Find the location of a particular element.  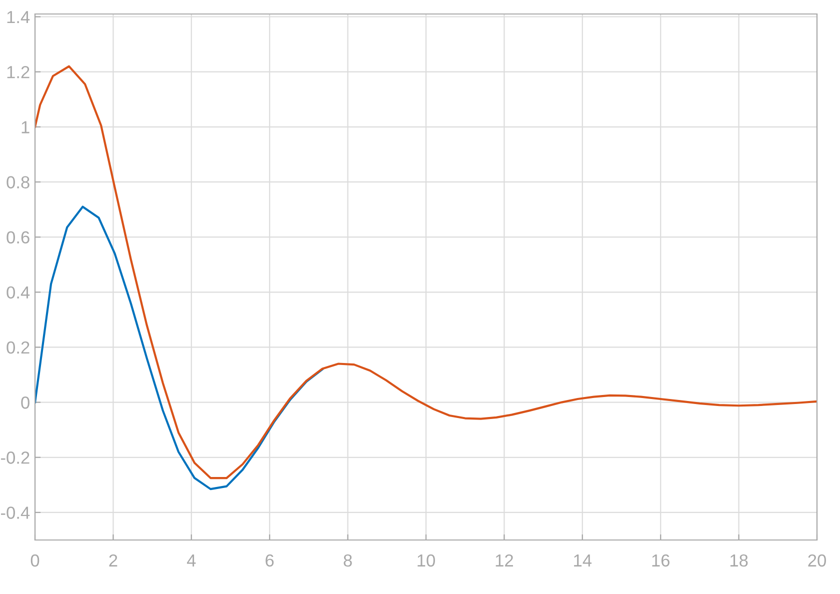

y-tick-label: 0 is located at coordinates (25, 402).